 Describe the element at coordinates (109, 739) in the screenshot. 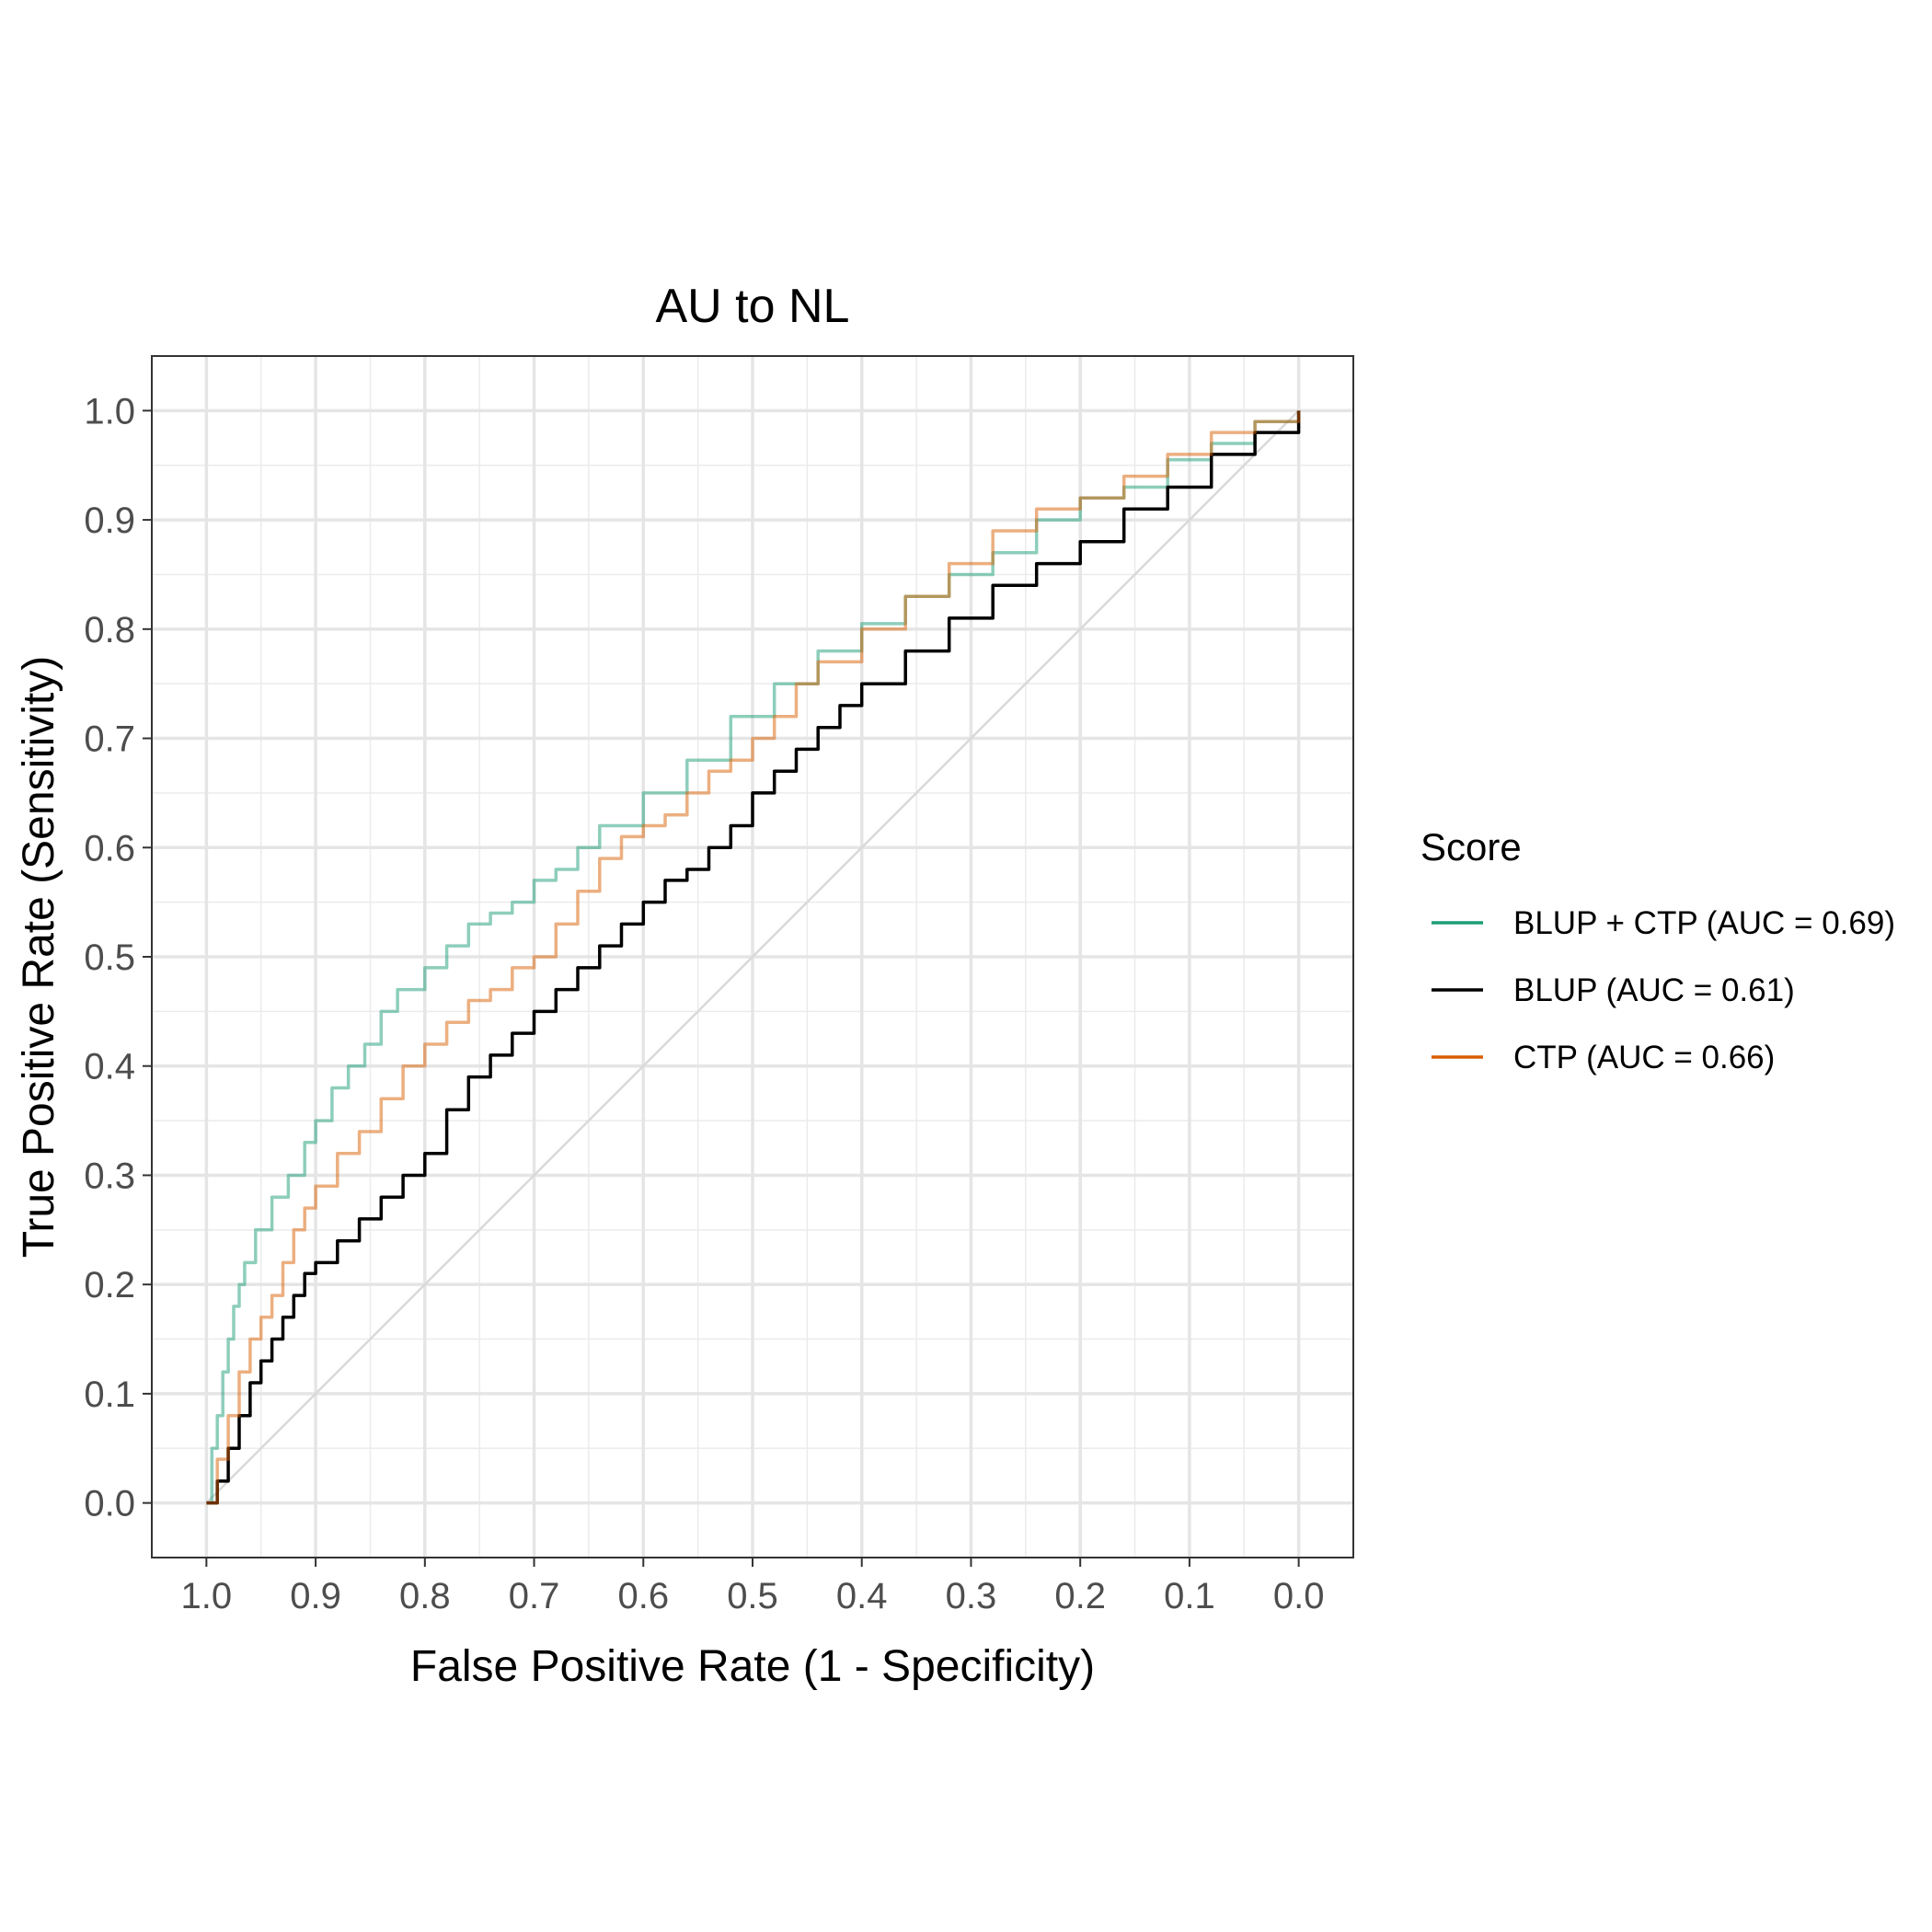

I see `y-tick-label: 0.7` at that location.